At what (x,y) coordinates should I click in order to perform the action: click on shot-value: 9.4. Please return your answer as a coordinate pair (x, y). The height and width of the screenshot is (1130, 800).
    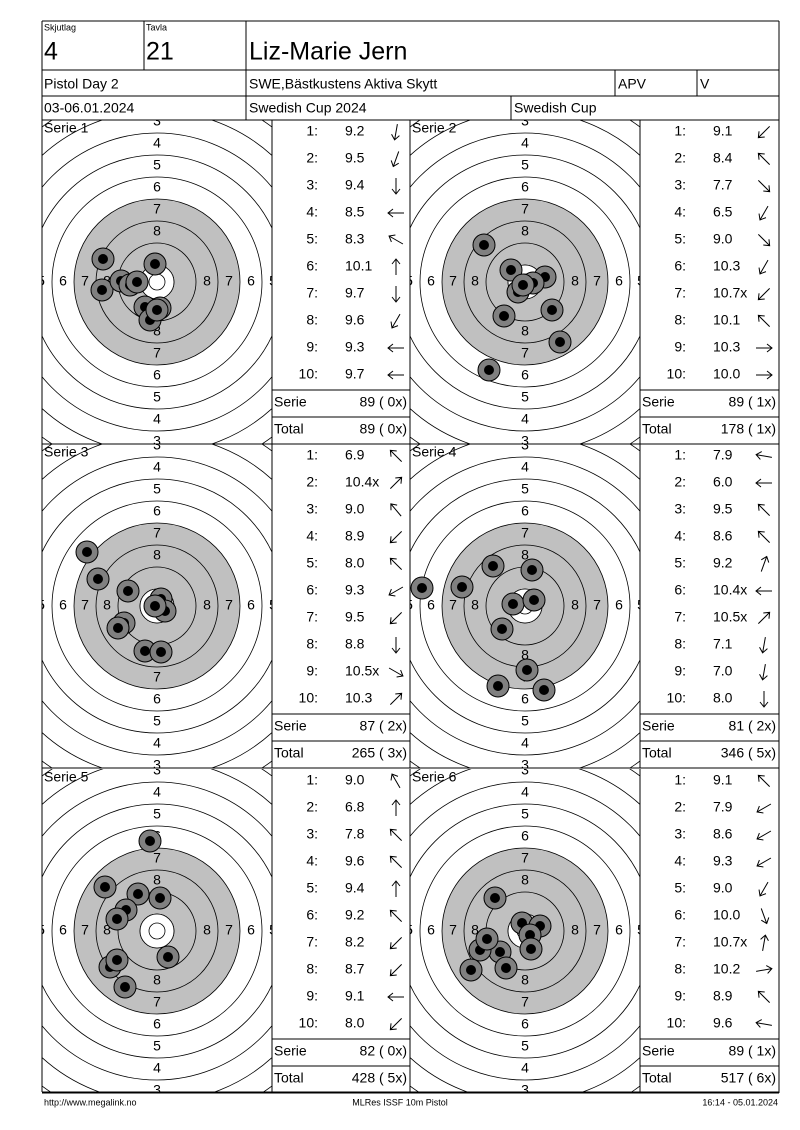
    Looking at the image, I should click on (355, 888).